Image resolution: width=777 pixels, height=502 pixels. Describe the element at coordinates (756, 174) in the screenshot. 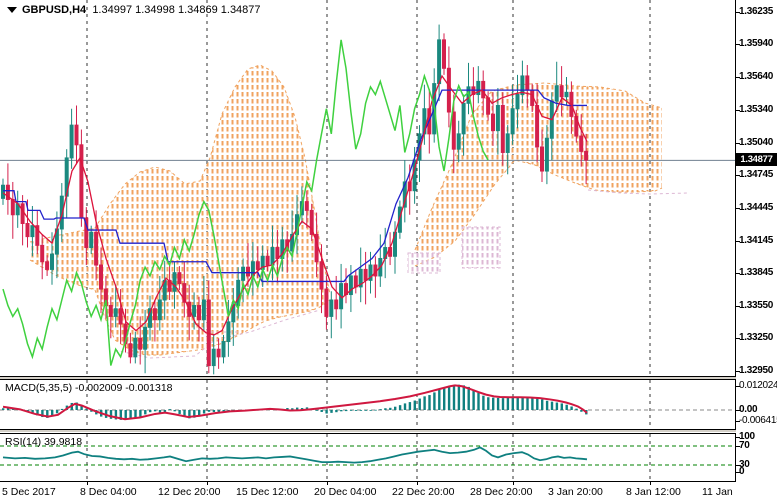

I see `price-axis-label: 1.34745` at that location.